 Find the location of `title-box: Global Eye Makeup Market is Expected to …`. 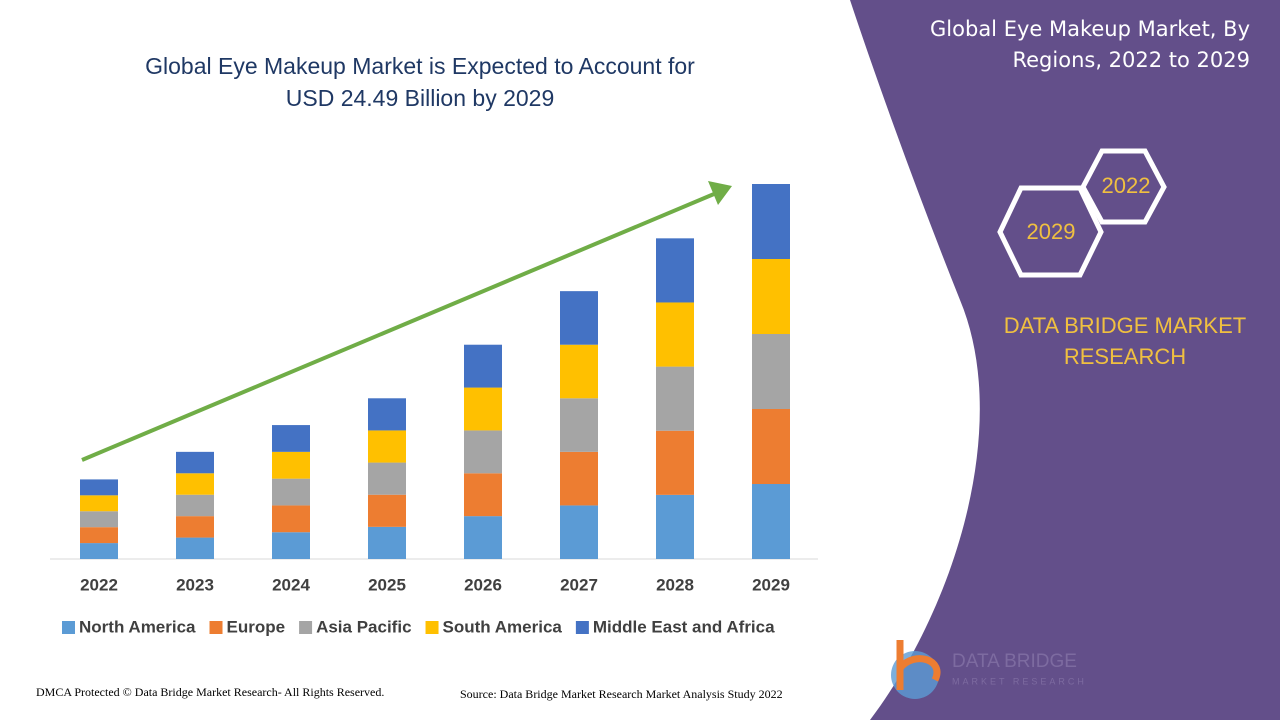

title-box: Global Eye Makeup Market is Expected to … is located at coordinates (420, 82).